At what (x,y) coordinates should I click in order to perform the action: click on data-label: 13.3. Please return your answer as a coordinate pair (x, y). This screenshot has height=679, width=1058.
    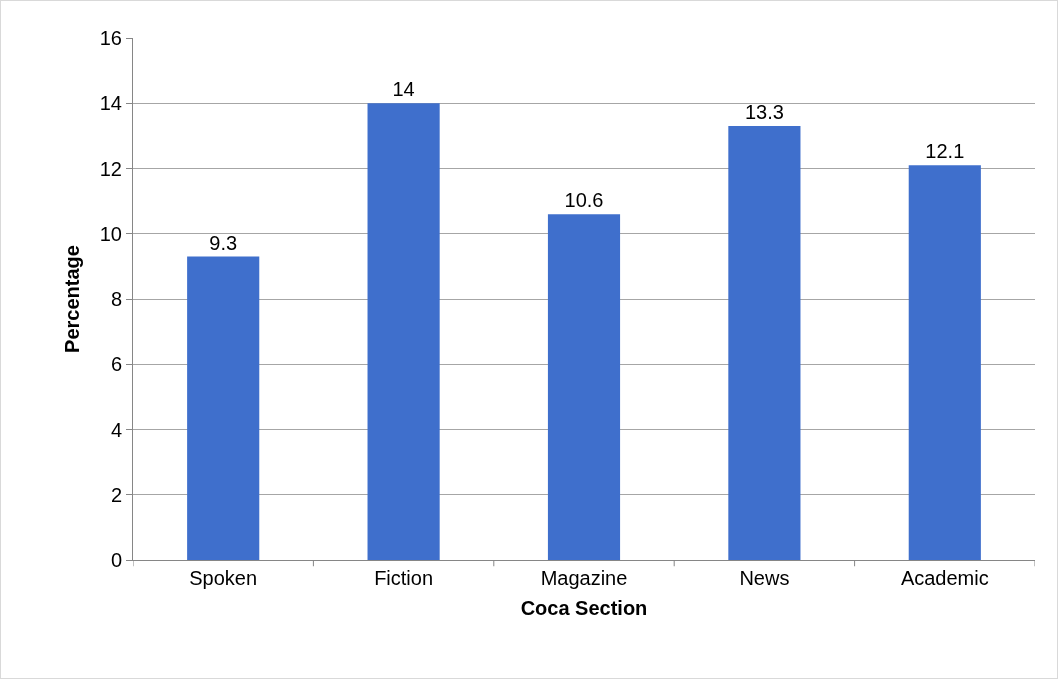
    Looking at the image, I should click on (764, 112).